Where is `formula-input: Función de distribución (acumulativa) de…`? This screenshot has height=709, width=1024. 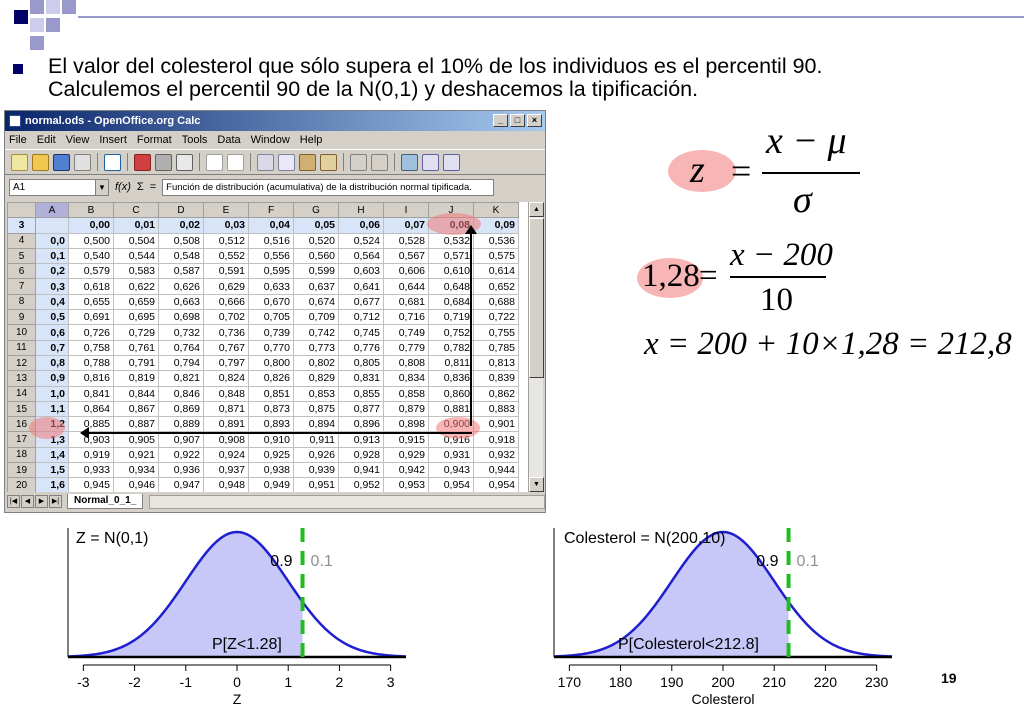
formula-input: Función de distribución (acumulativa) de… is located at coordinates (328, 187).